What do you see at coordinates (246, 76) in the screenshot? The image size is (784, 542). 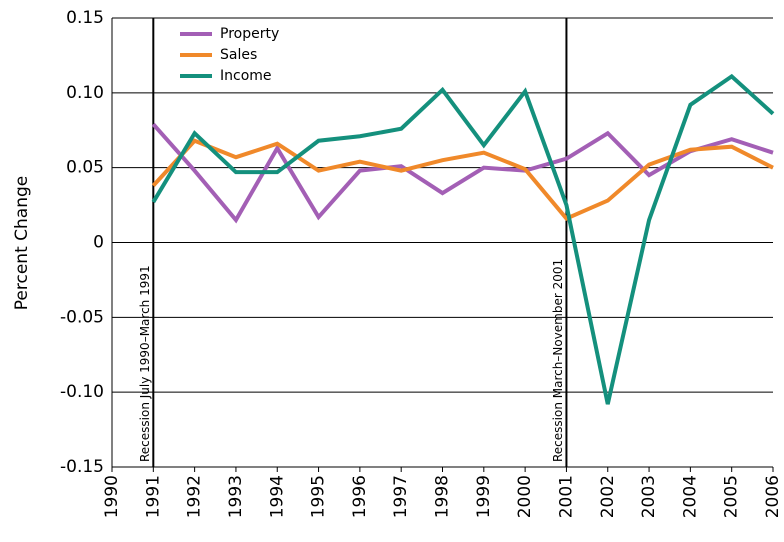 I see `legend-label: Income` at bounding box center [246, 76].